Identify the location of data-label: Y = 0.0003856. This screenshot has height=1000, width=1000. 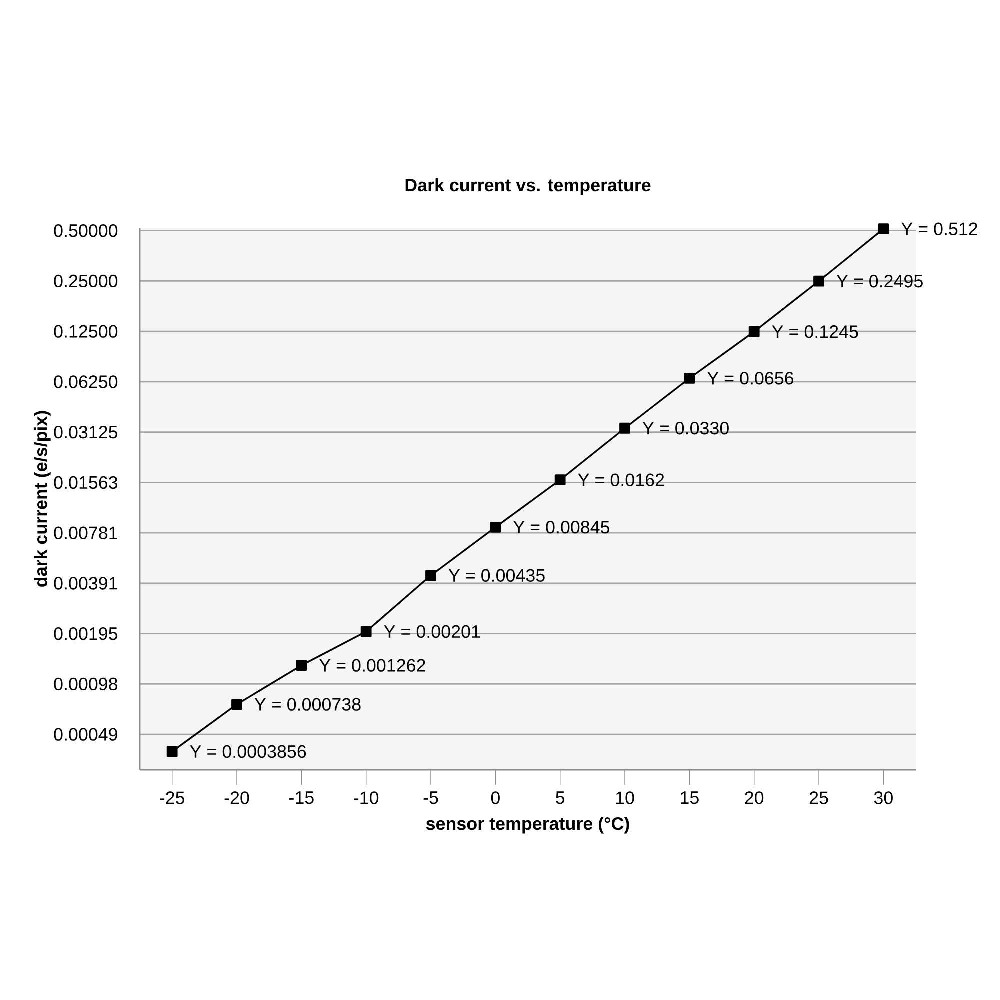
(248, 751).